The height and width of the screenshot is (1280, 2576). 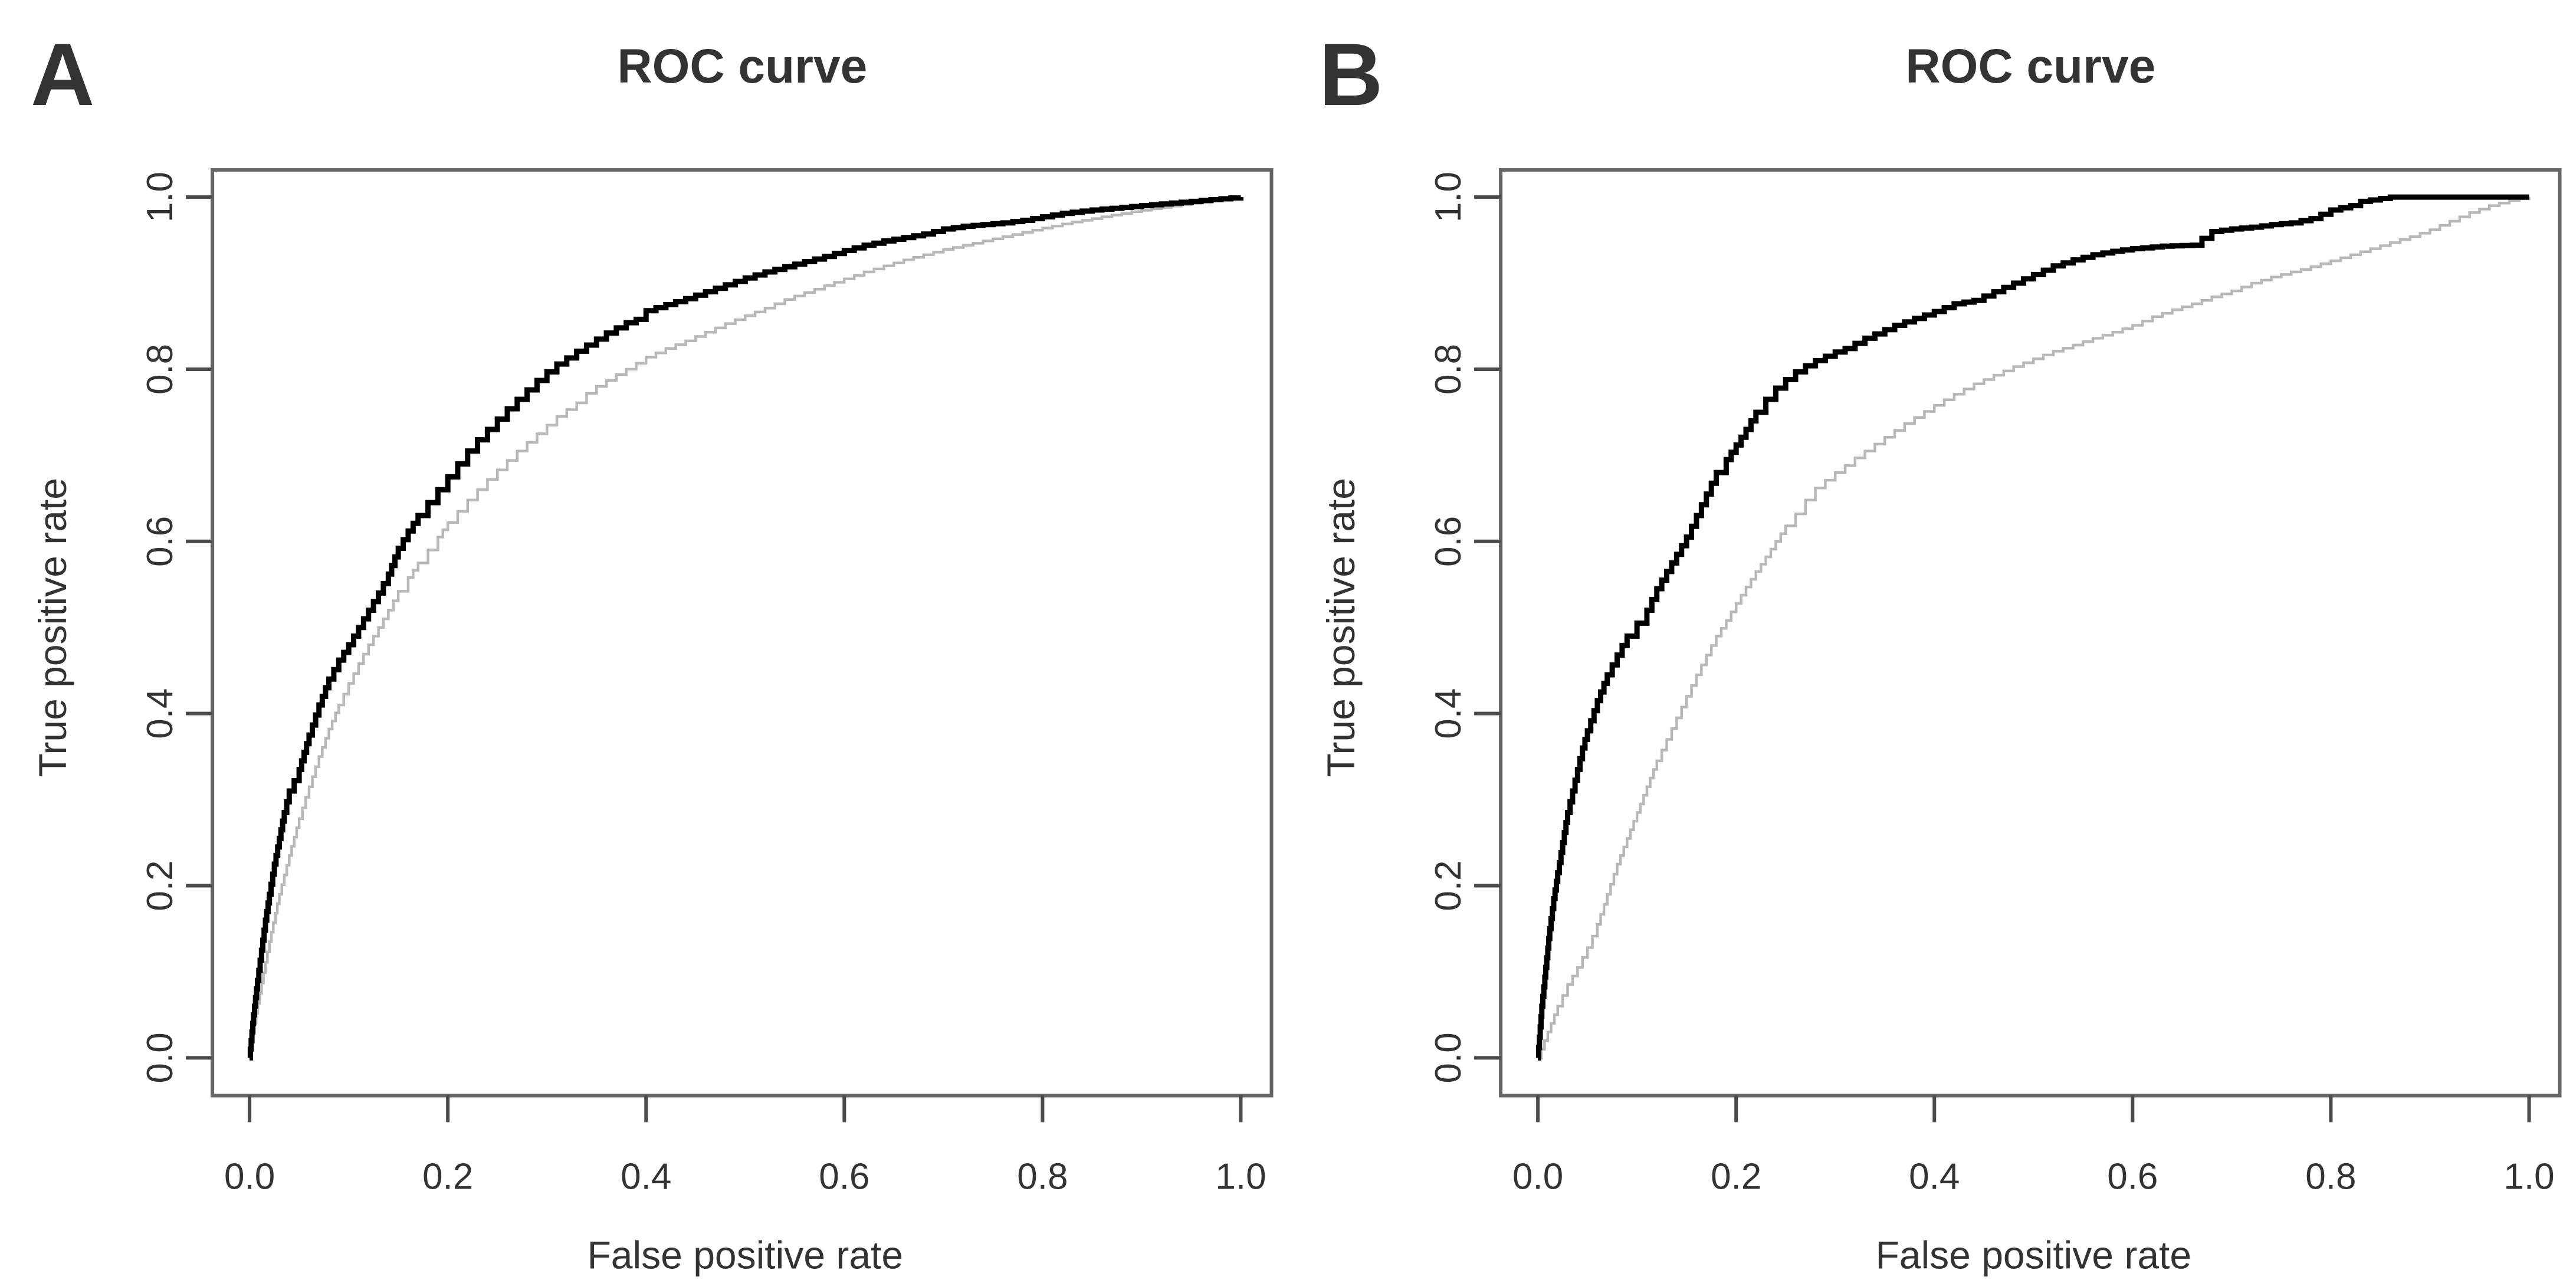 I want to click on x-tick-label-a: 0.8, so click(x=1042, y=1176).